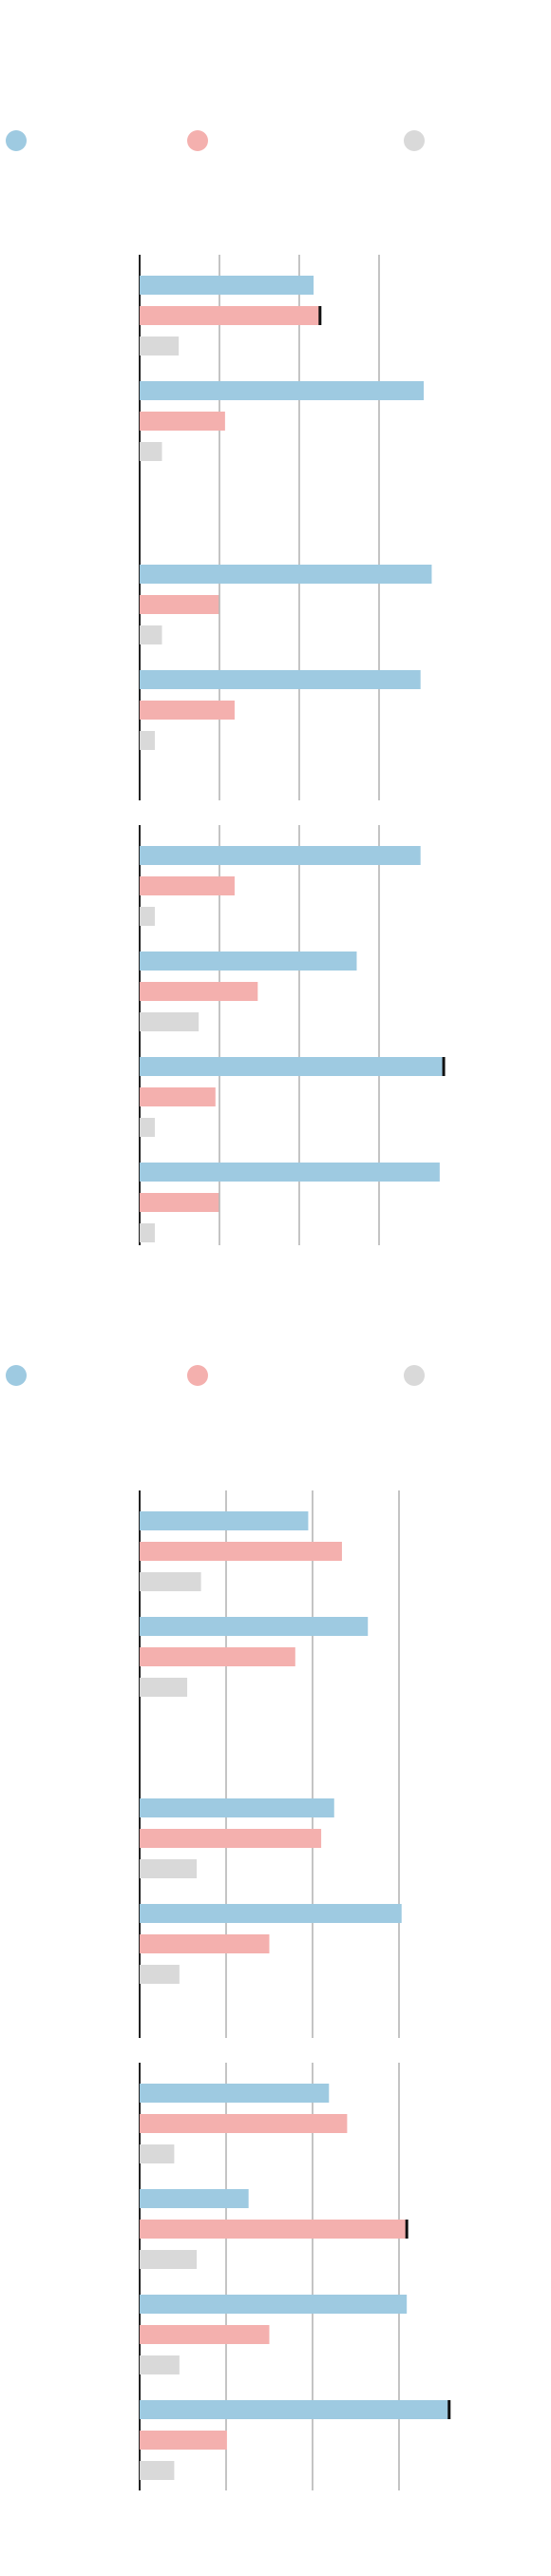  Describe the element at coordinates (164, 1688) in the screenshot. I see `bar-chart2-group1-cat2-series3` at that location.